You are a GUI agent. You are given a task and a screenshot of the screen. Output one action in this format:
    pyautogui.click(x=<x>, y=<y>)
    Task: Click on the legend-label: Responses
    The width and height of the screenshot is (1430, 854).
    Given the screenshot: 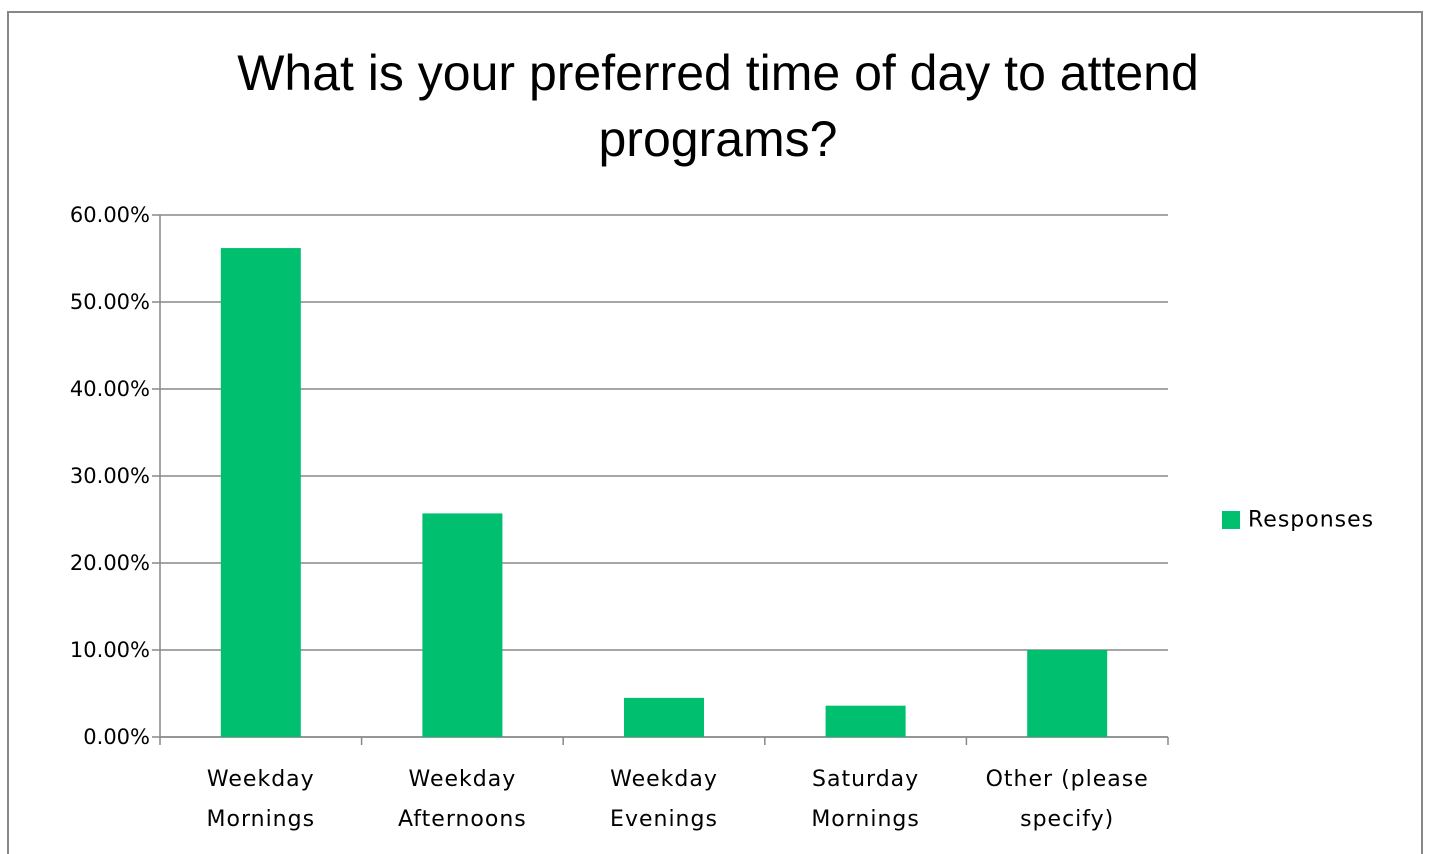 What is the action you would take?
    pyautogui.click(x=1311, y=520)
    